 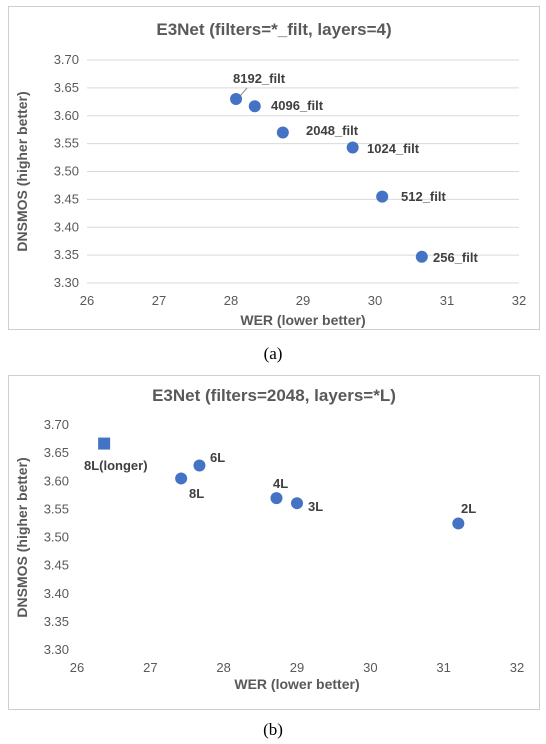 What do you see at coordinates (273, 29) in the screenshot?
I see `chart-title: E3Net (filters=*_filt, layers=4)` at bounding box center [273, 29].